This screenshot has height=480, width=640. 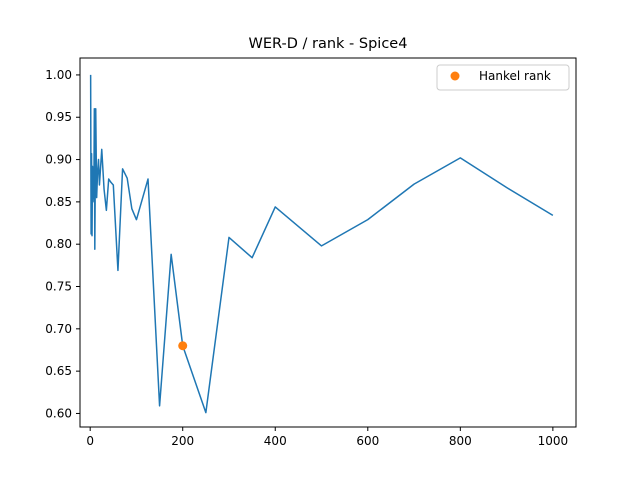 I want to click on legend-marker-hankel-rank, so click(x=455, y=76).